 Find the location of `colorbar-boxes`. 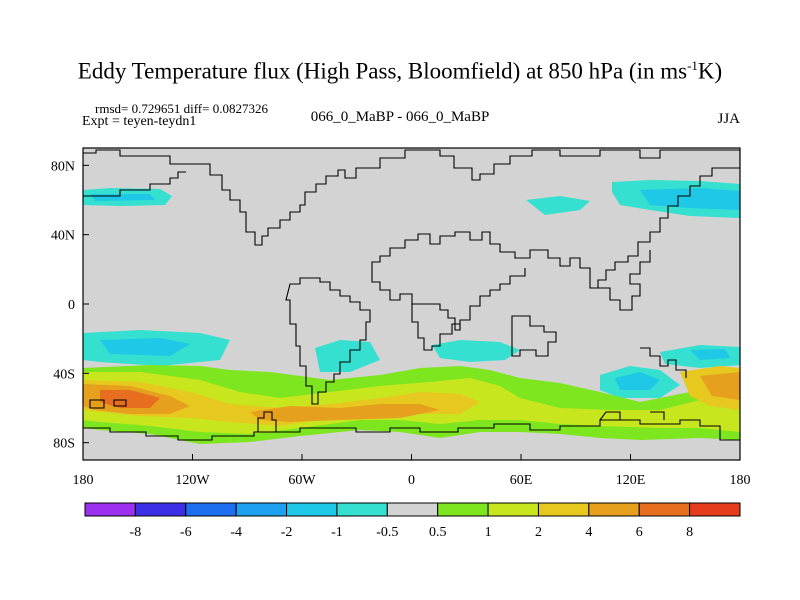

colorbar-boxes is located at coordinates (412, 509).